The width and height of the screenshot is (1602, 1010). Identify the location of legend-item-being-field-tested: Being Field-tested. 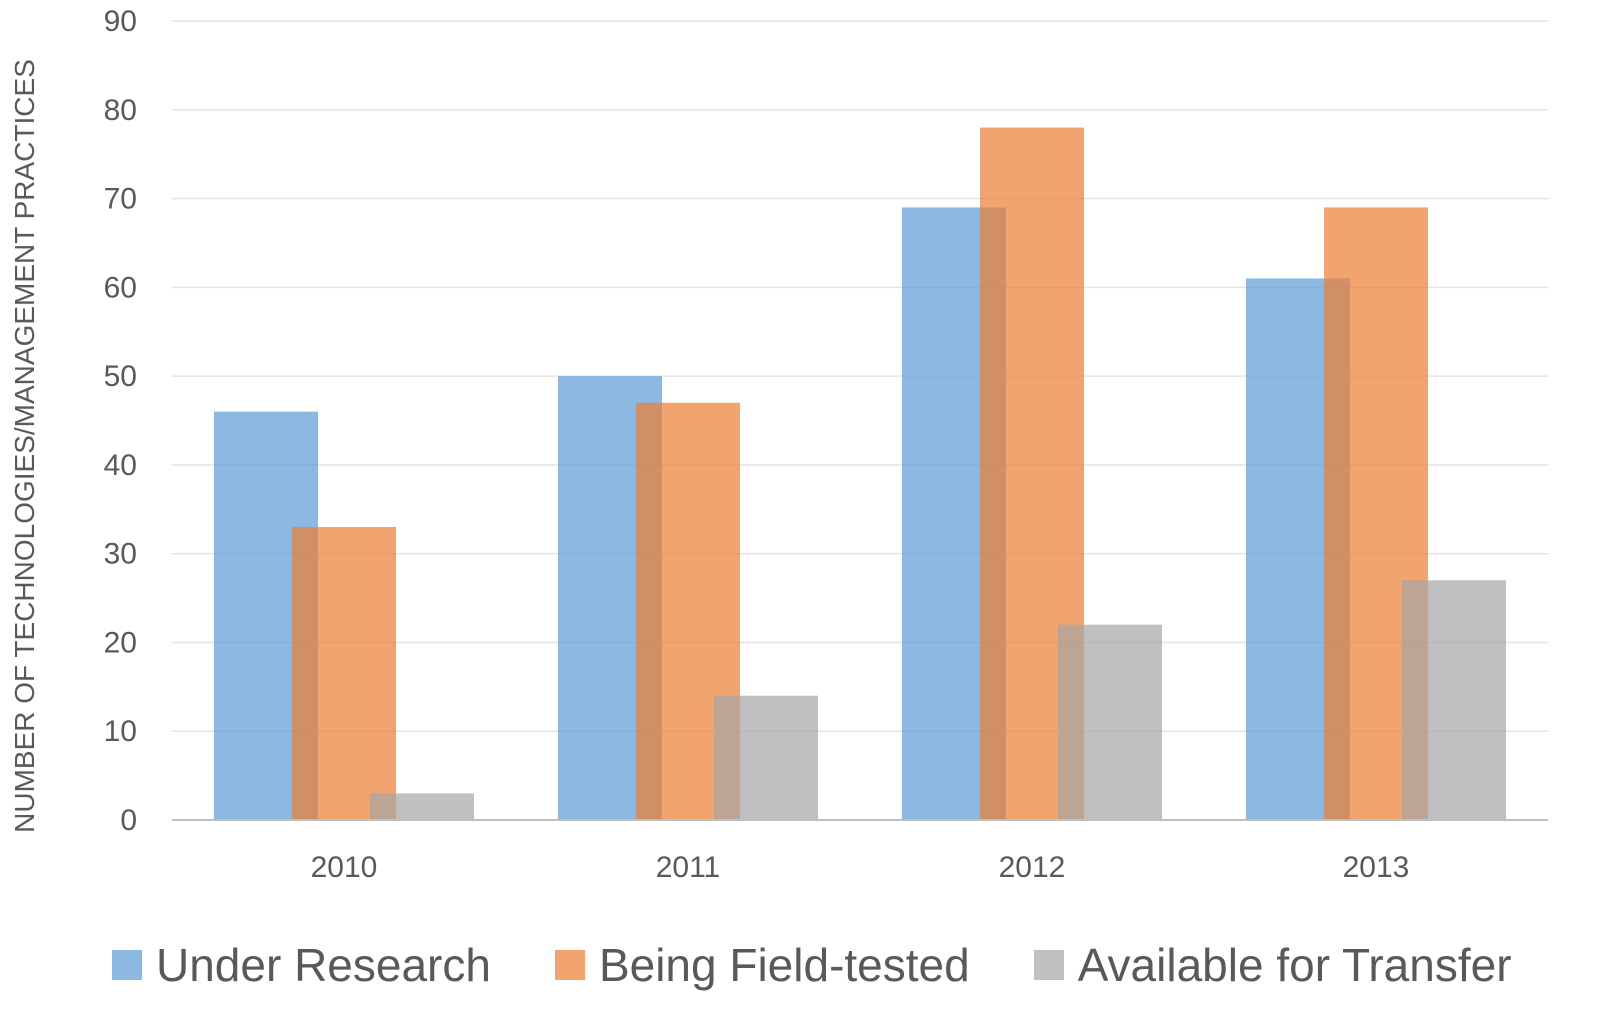
(762, 965).